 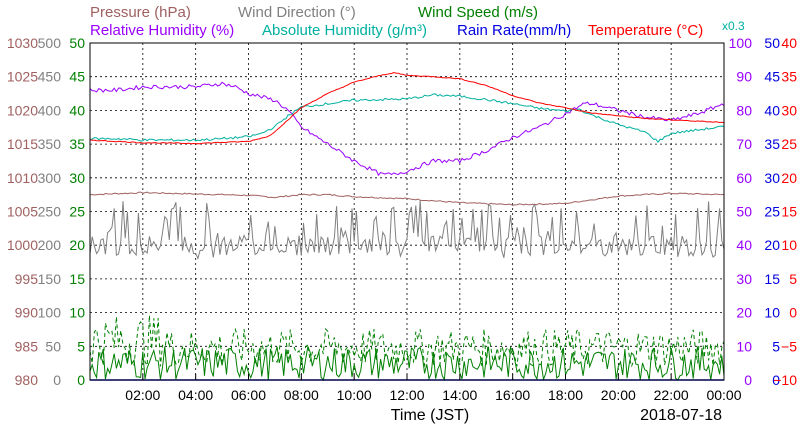 What do you see at coordinates (22, 245) in the screenshot?
I see `y-tick-label-pressure: 1000` at bounding box center [22, 245].